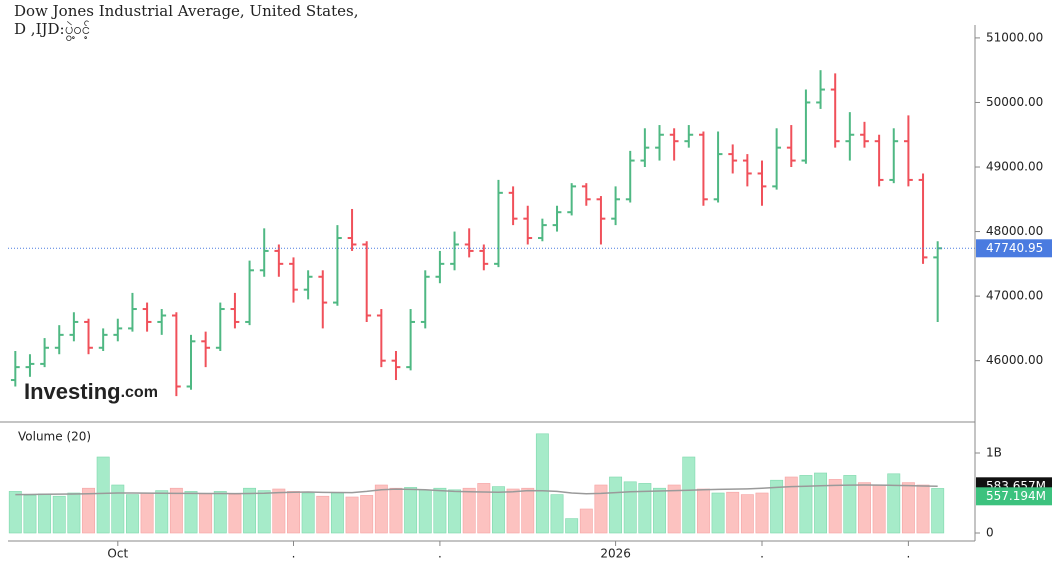 The image size is (1059, 569). I want to click on last-price-box, so click(1014, 248).